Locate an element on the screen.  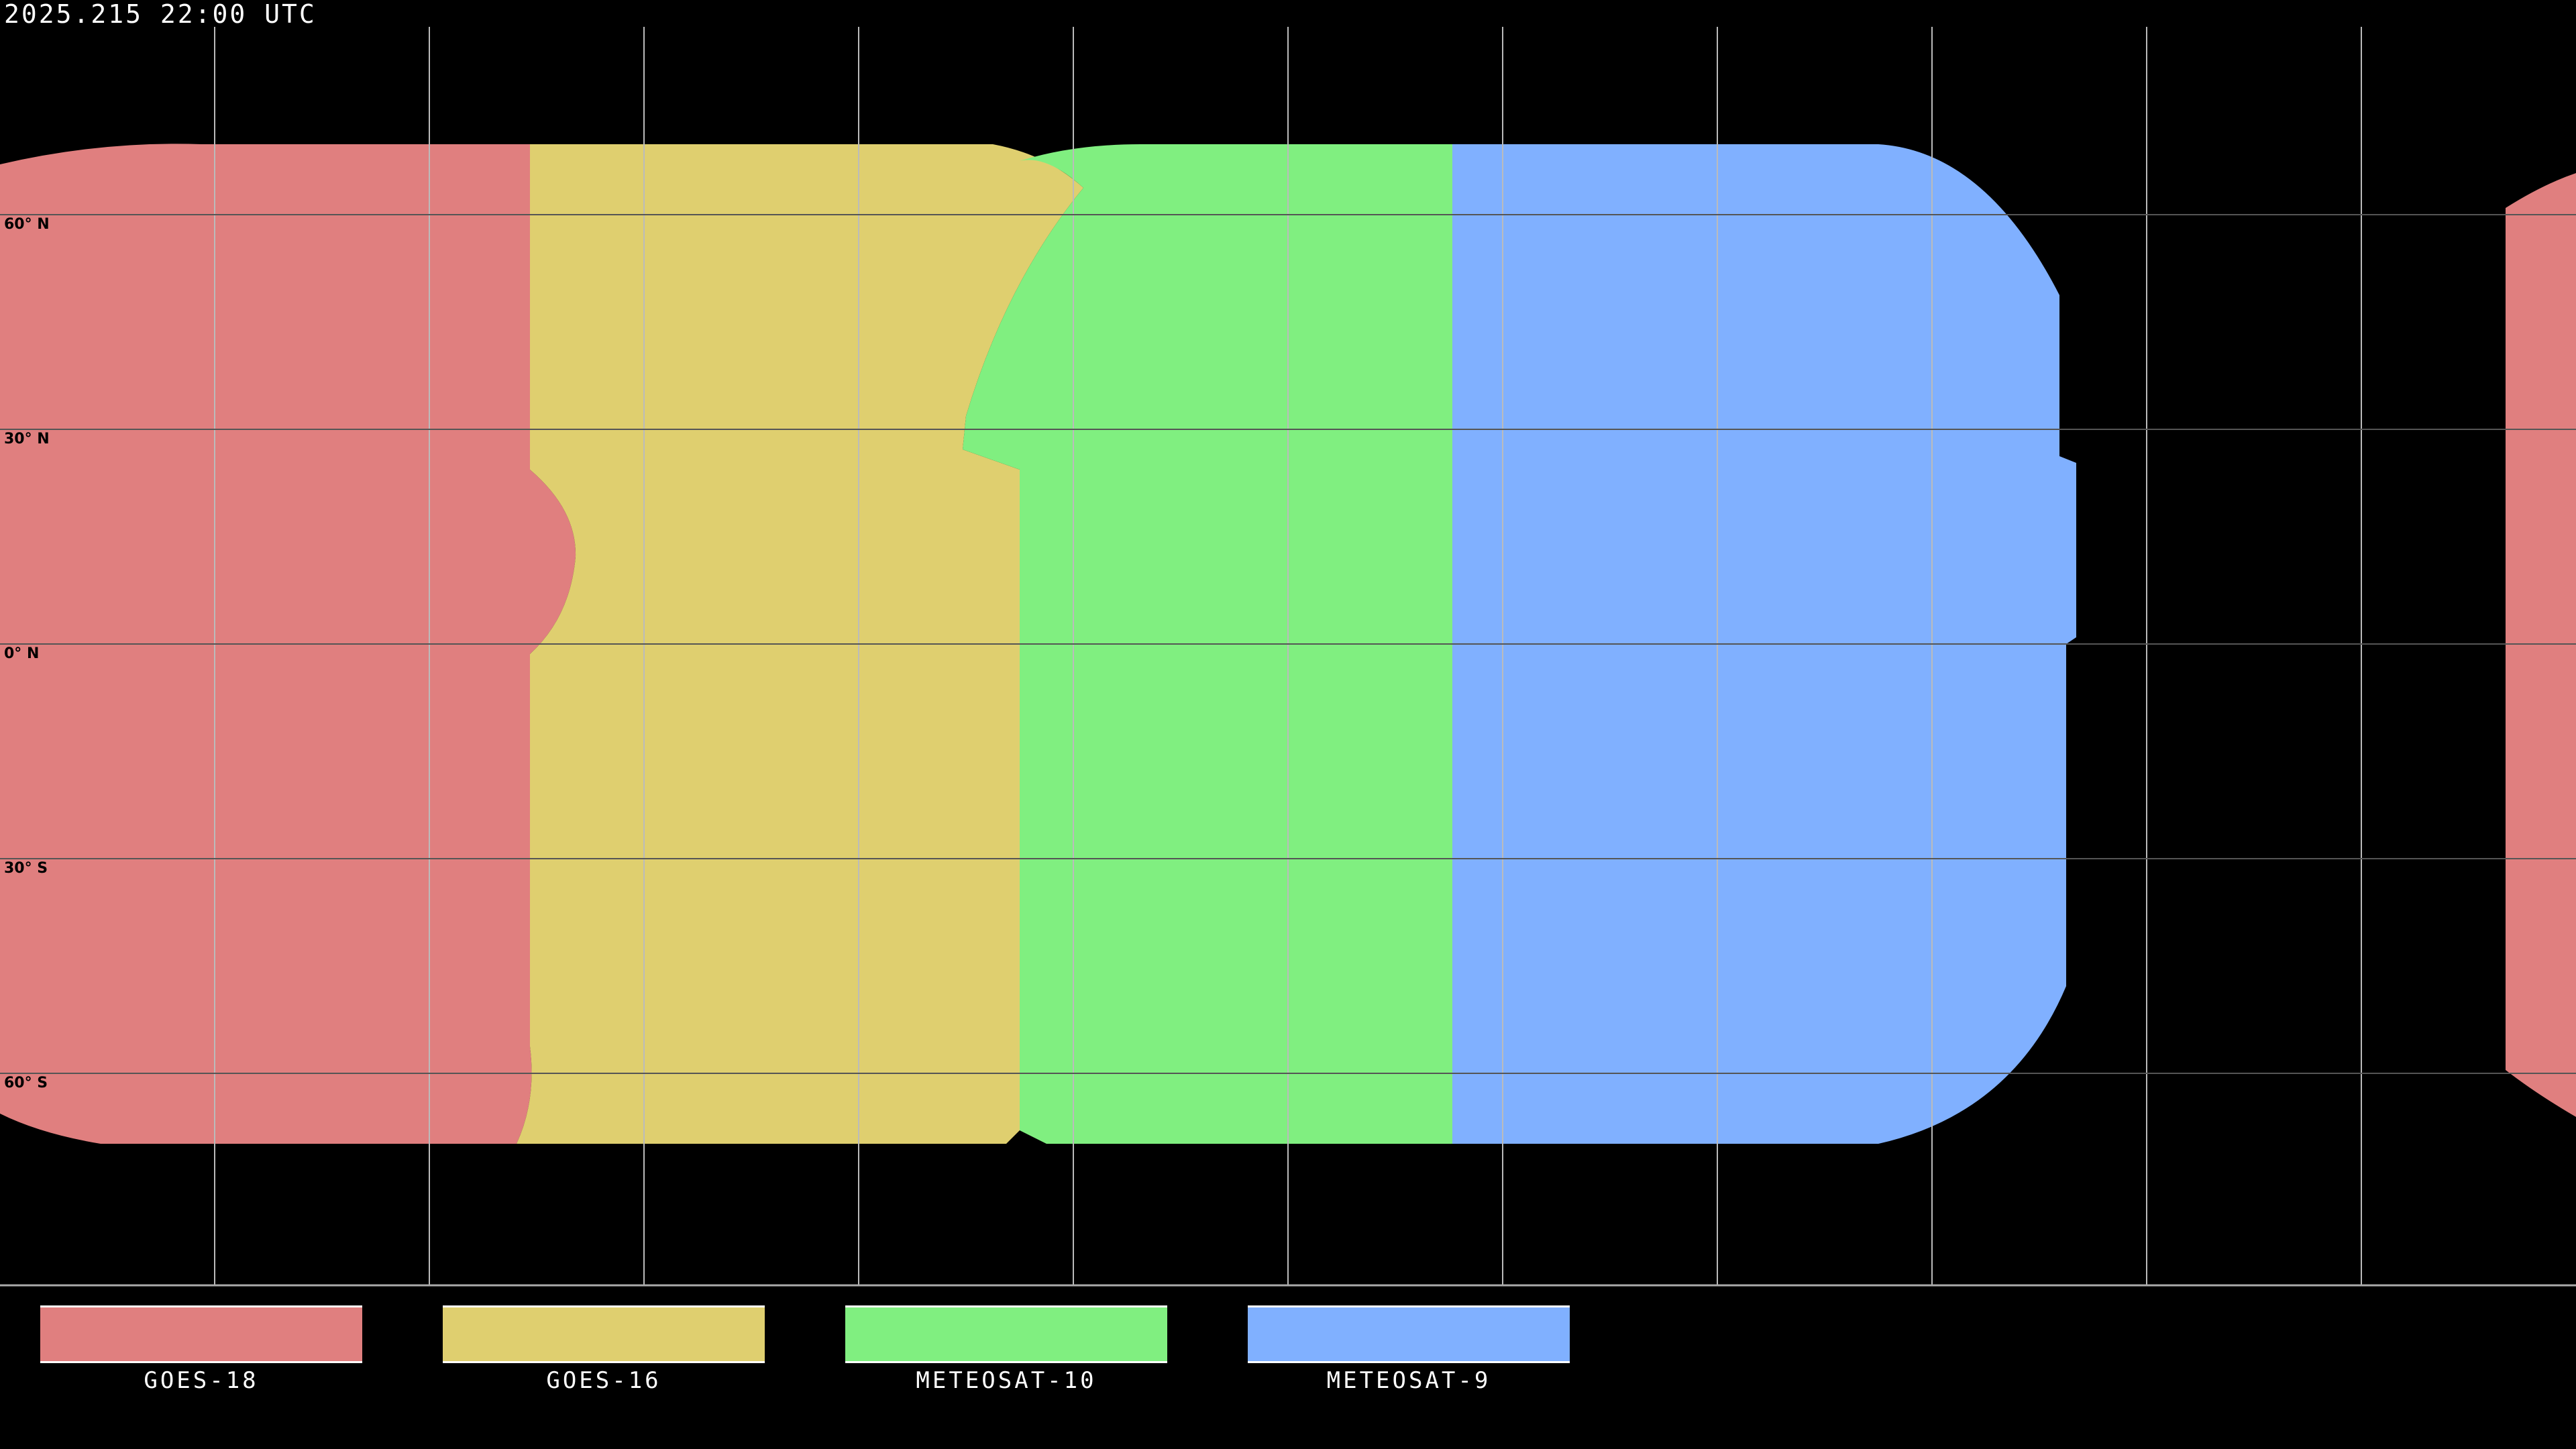
lat-label-30n: 30° N is located at coordinates (27, 439).